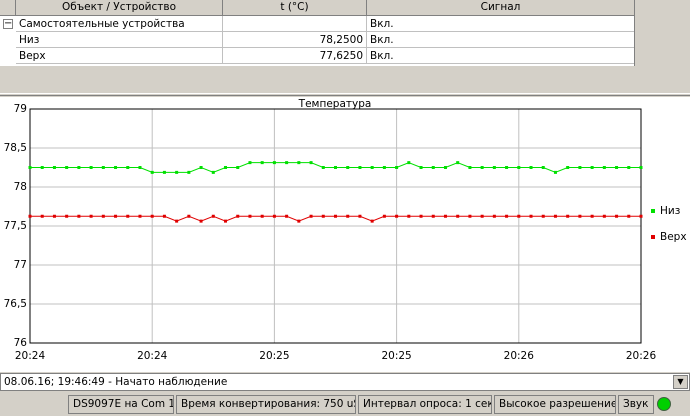 This screenshot has width=690, height=416. Describe the element at coordinates (425, 404) in the screenshot. I see `status-panel: Интервал опроса: 1 сек.` at that location.